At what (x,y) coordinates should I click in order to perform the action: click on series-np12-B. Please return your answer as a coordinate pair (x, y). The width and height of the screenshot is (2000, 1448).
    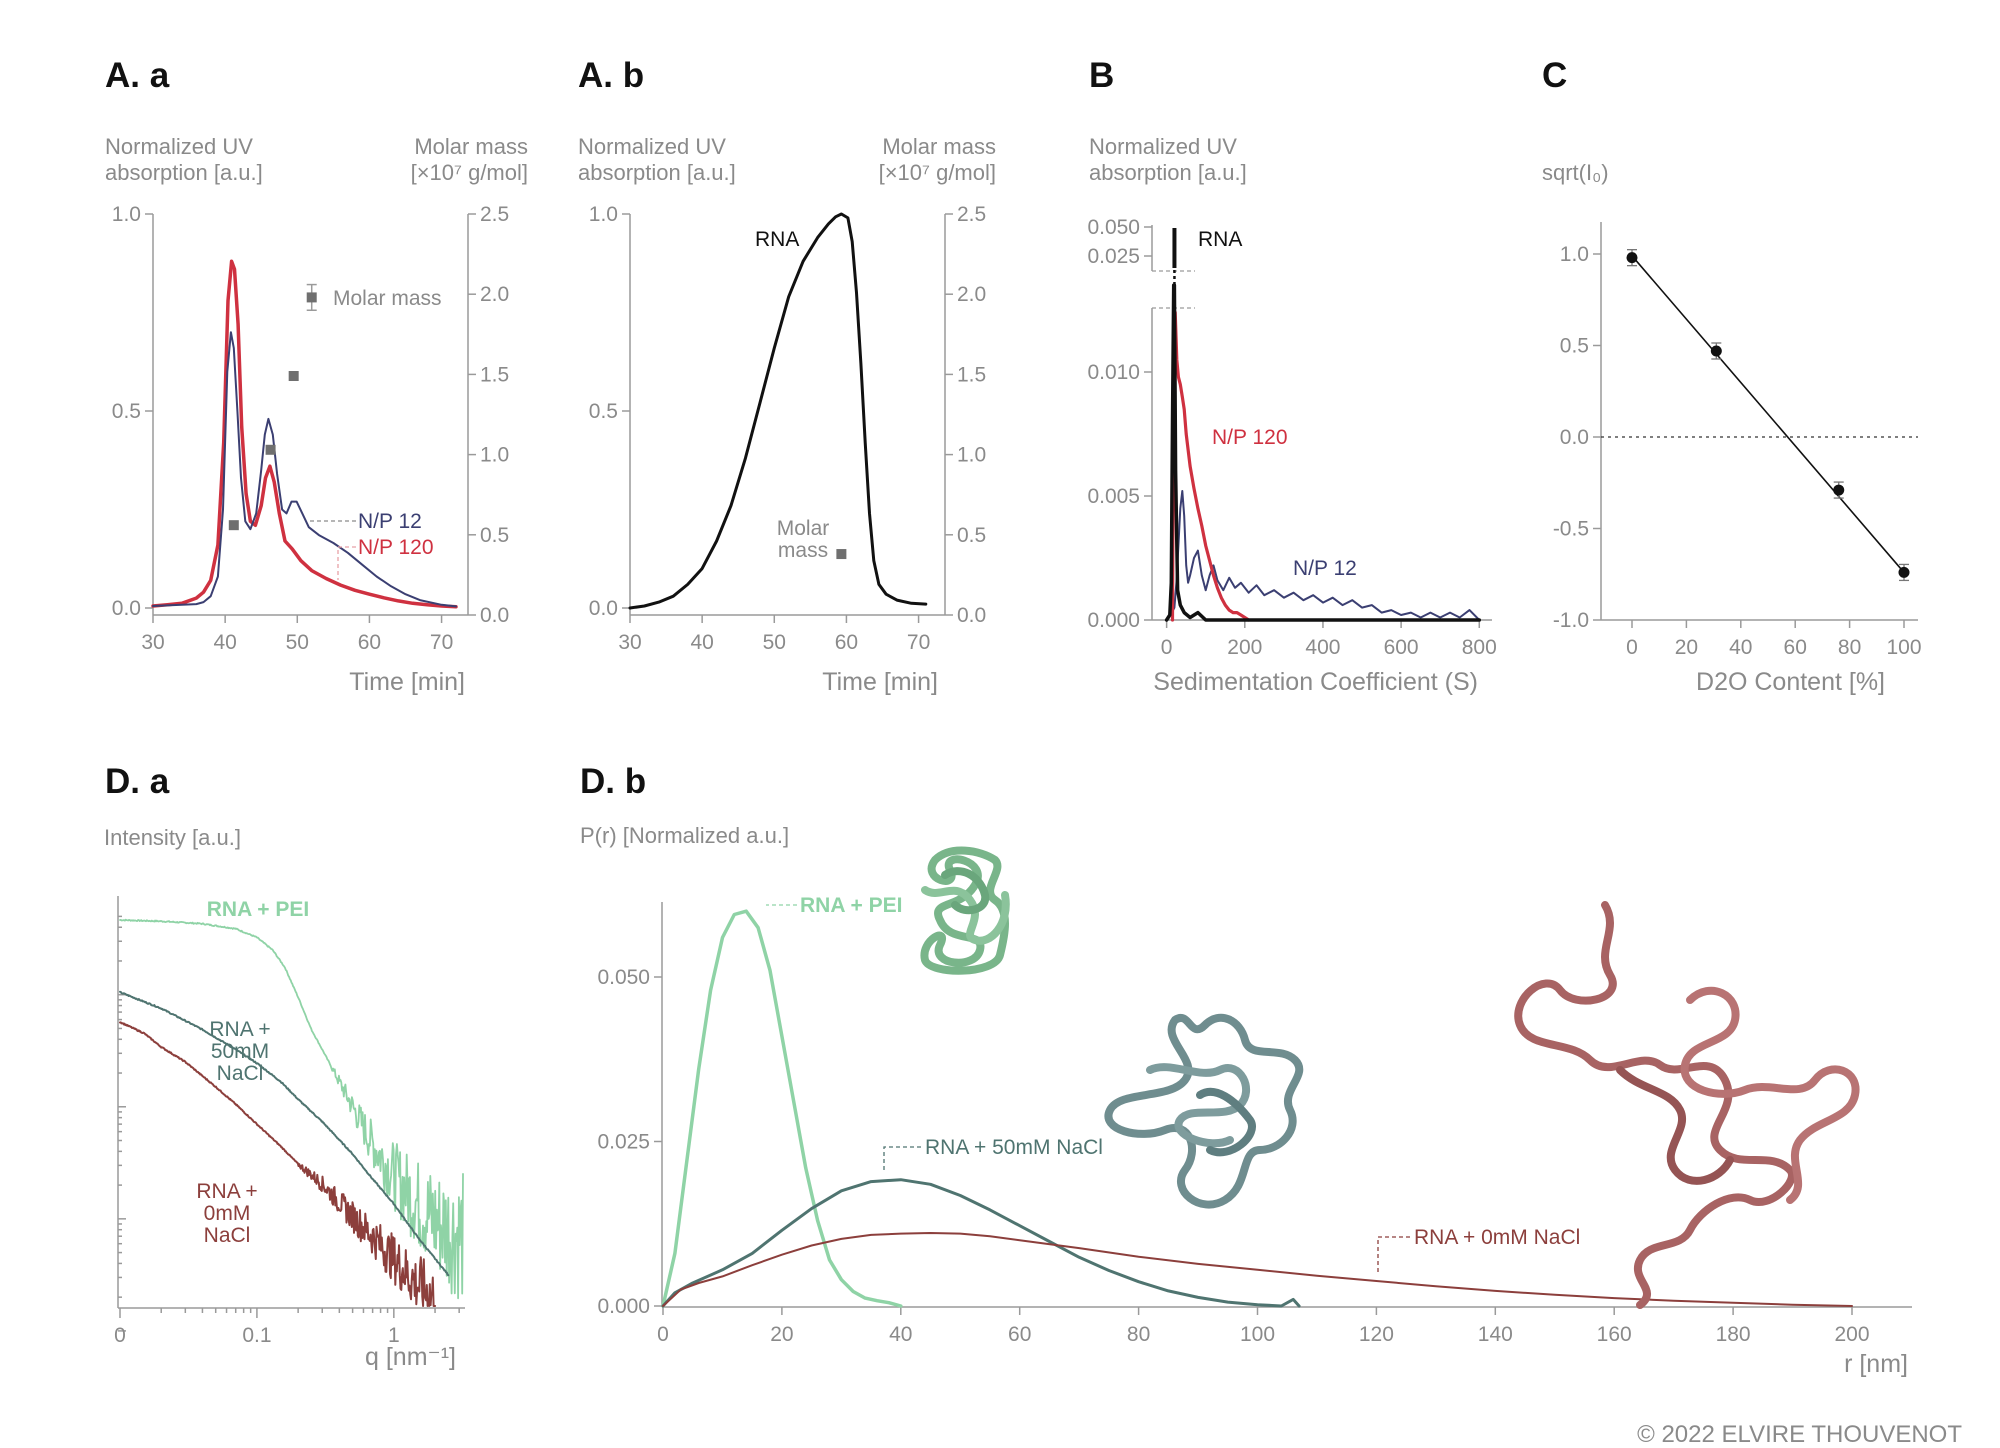
    Looking at the image, I should click on (1323, 555).